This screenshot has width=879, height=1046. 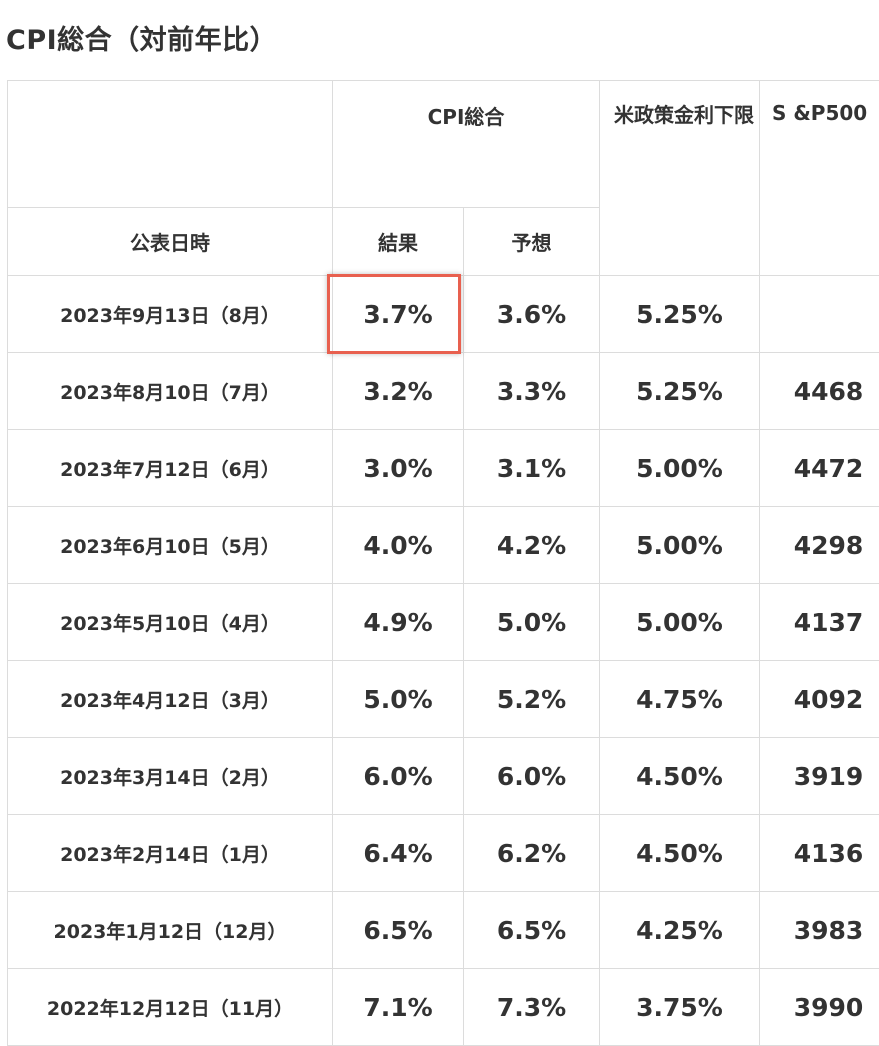 I want to click on header-row-1: CPI総合 米政策金利下限 S &P500, so click(x=443, y=144).